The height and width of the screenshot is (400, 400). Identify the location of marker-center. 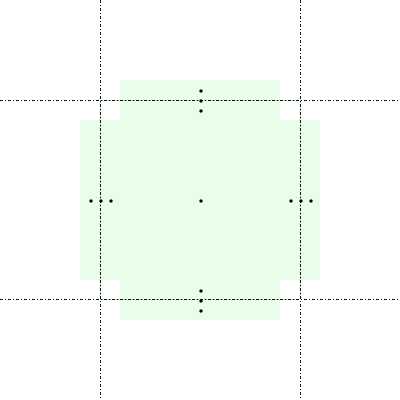
(201, 201).